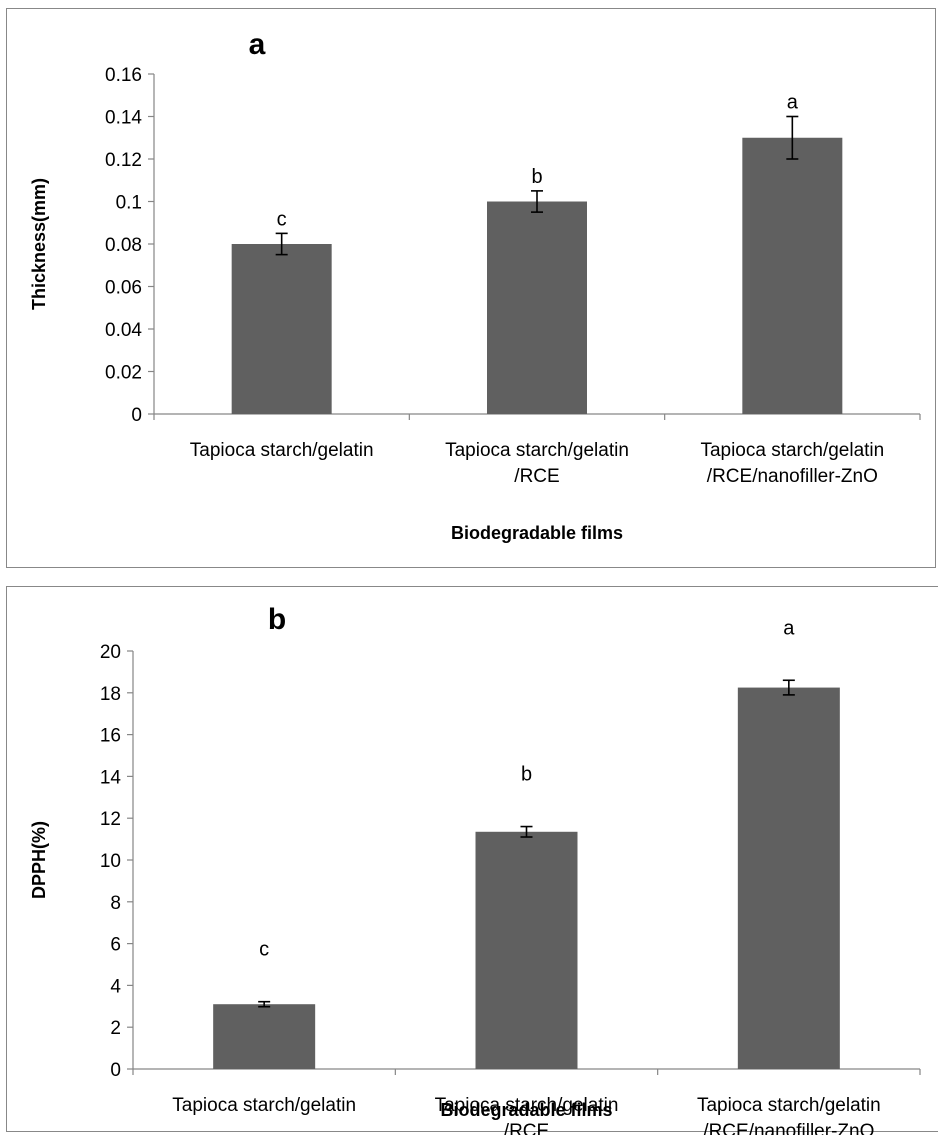 Image resolution: width=938 pixels, height=1135 pixels. I want to click on chart-b-significance-letter: c, so click(264, 950).